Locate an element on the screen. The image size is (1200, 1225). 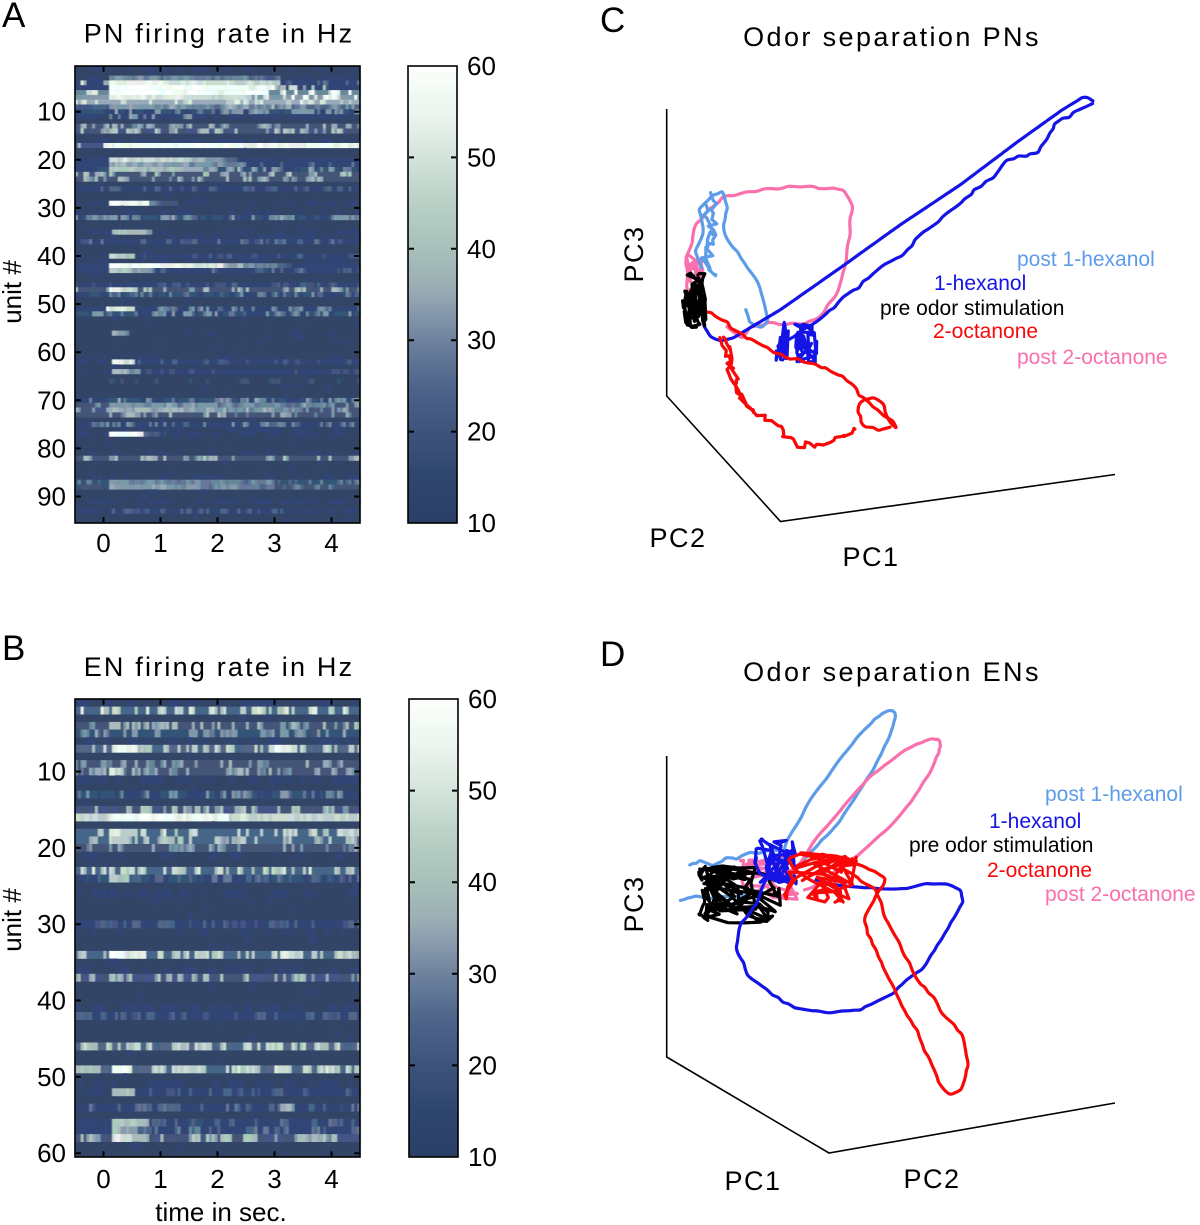
svg-text: D is located at coordinates (612, 654).